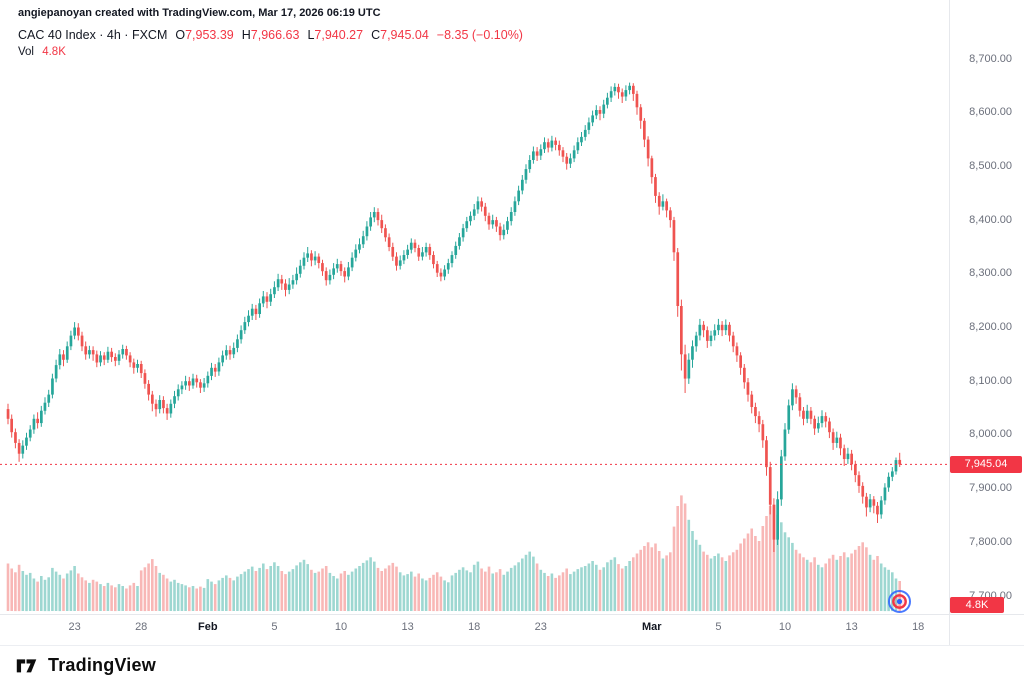 The height and width of the screenshot is (698, 1024). Describe the element at coordinates (512, 614) in the screenshot. I see `time-axis-separator` at that location.